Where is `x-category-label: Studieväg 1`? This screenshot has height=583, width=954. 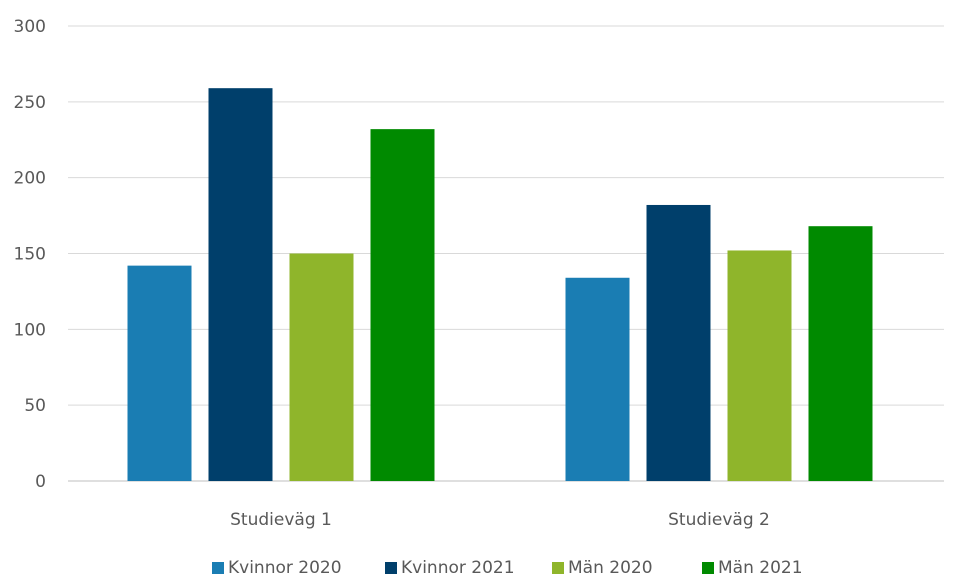 x-category-label: Studieväg 1 is located at coordinates (281, 520).